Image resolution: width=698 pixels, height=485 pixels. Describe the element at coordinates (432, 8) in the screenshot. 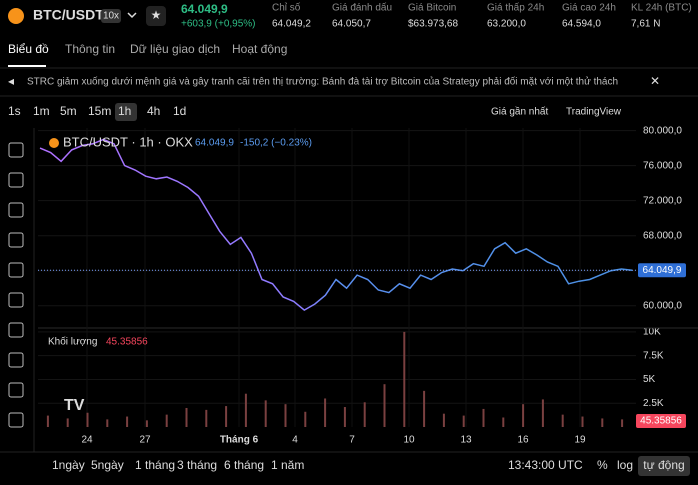

I see `stat-label: Giá Bitcoin` at that location.